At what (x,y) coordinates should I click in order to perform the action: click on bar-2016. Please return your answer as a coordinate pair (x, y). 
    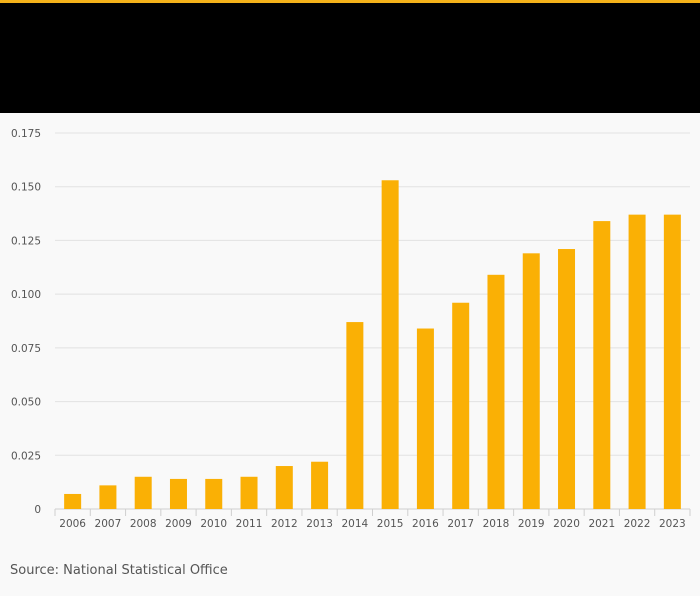
    Looking at the image, I should click on (425, 418).